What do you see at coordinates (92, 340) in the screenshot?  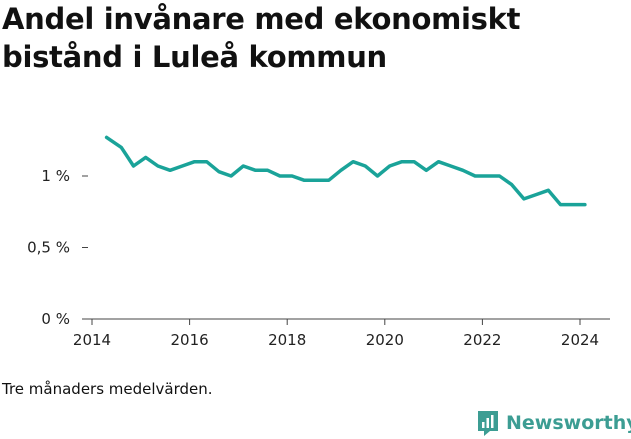 I see `x-tick-label: 2014` at bounding box center [92, 340].